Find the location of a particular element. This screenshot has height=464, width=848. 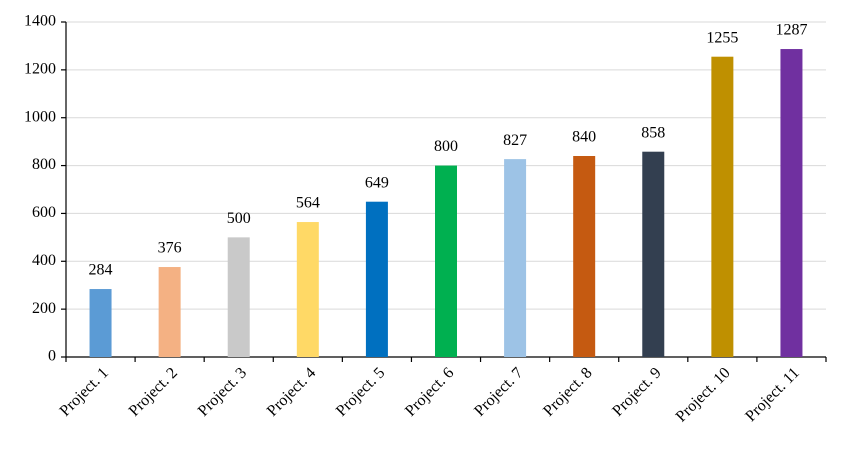

x-tick-label: Project. 4 is located at coordinates (291, 391).